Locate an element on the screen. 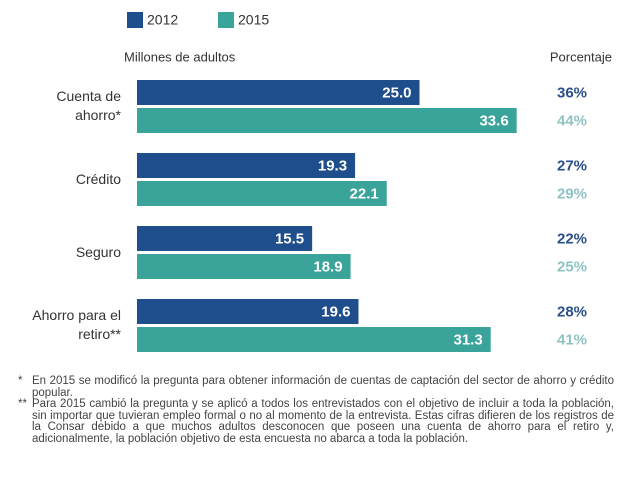  footnote-marker: ** is located at coordinates (22, 404).